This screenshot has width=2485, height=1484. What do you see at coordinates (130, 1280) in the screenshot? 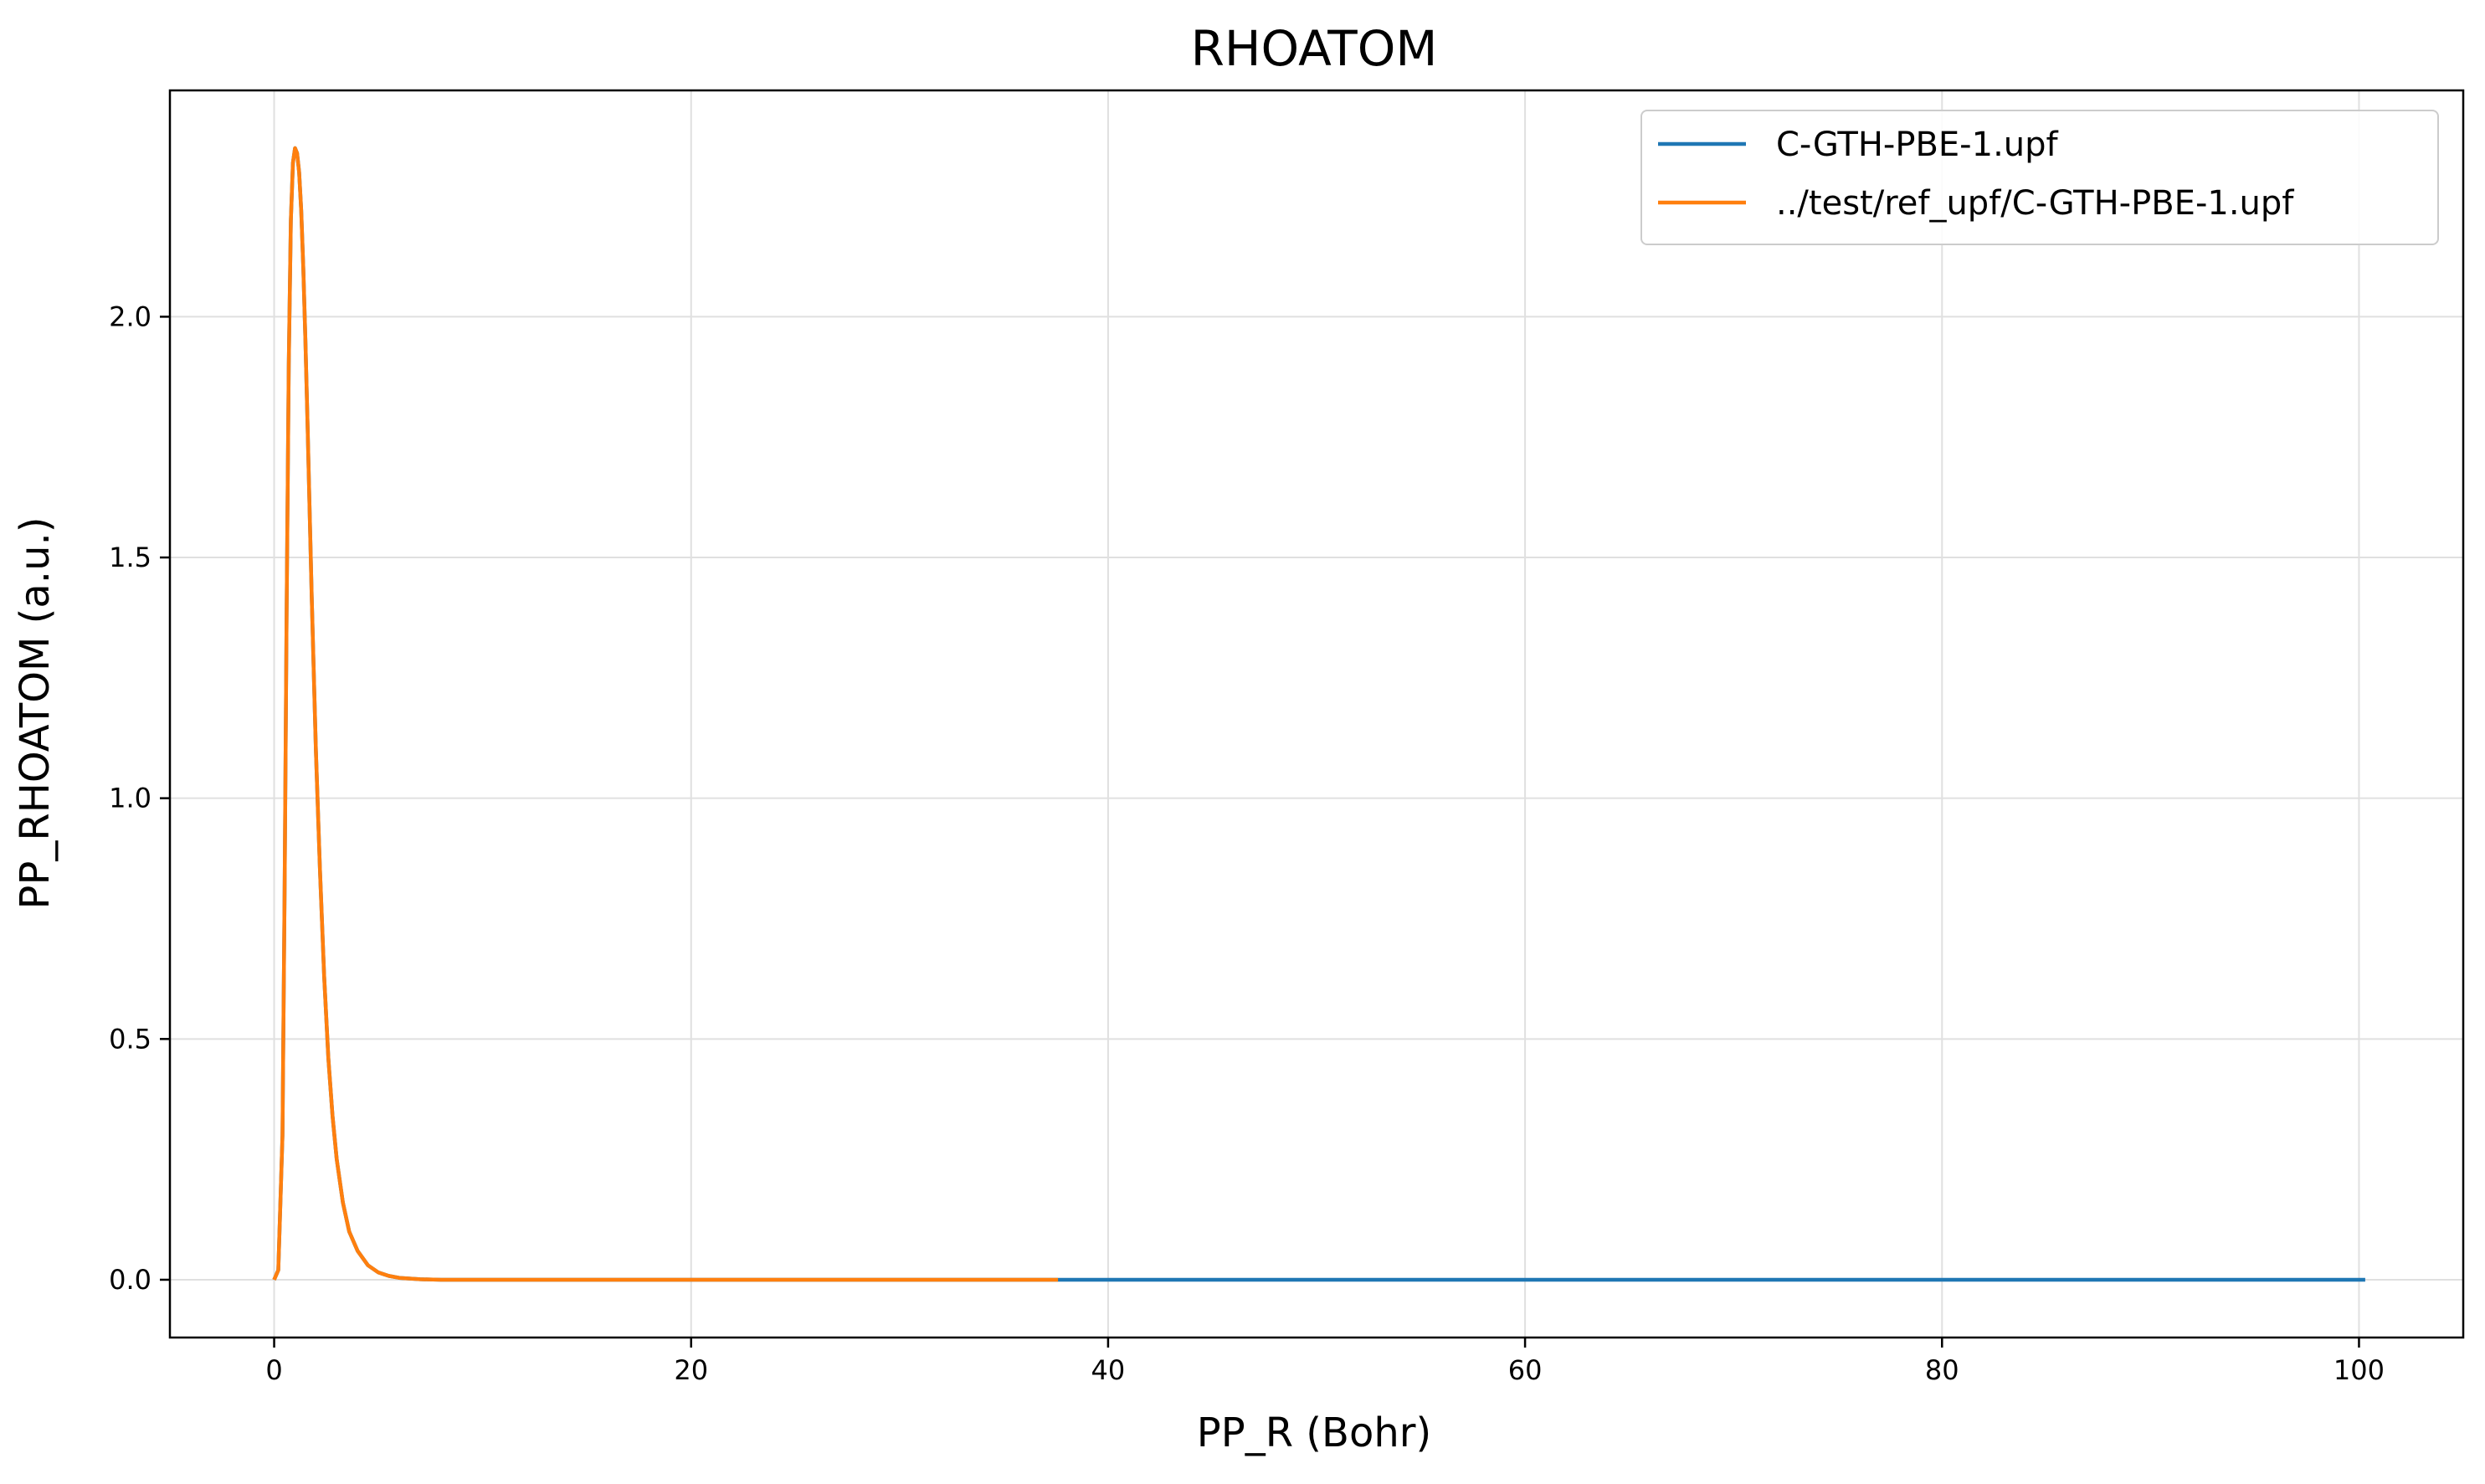
I see `y-tick-label: 0.0` at bounding box center [130, 1280].